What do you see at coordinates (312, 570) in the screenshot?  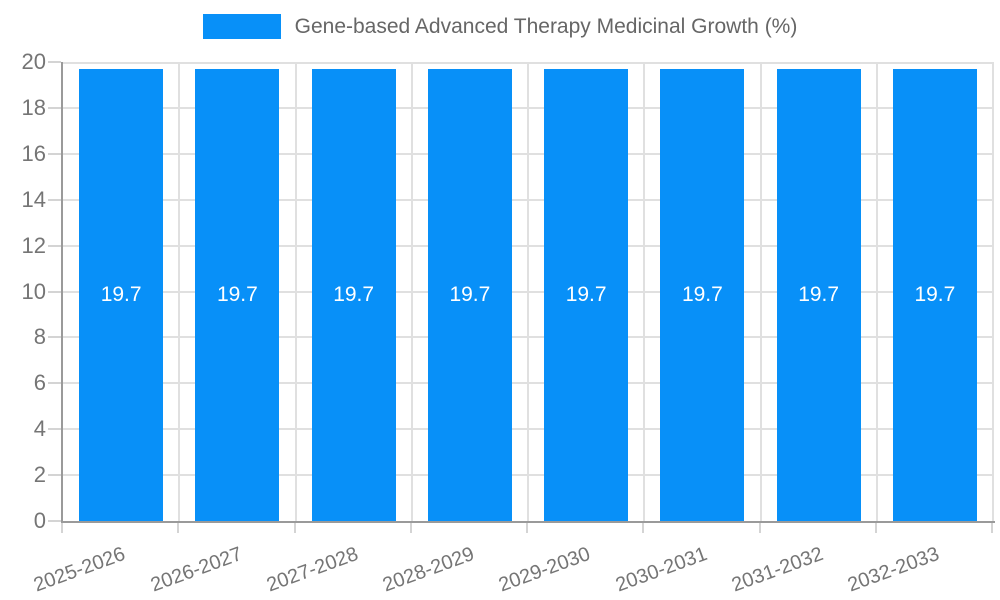 I see `x-tick-label: 2027-2028` at bounding box center [312, 570].